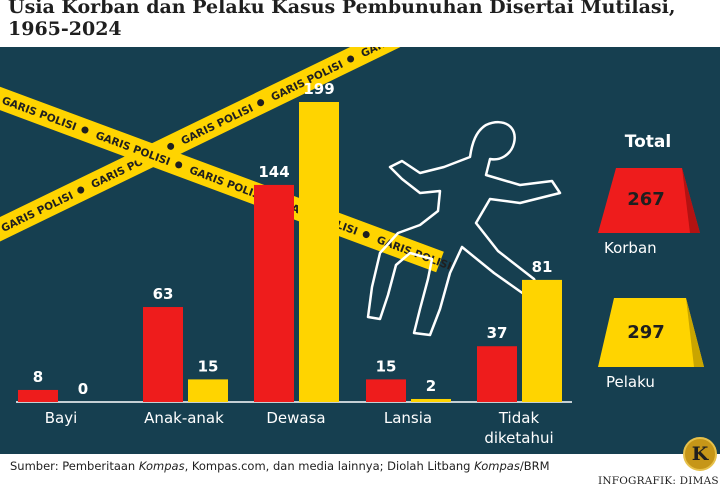 This screenshot has height=492, width=720. Describe the element at coordinates (299, 428) in the screenshot. I see `category-labels: Bayi Anak-anak Dewasa Lansia Tidak diketahui` at that location.